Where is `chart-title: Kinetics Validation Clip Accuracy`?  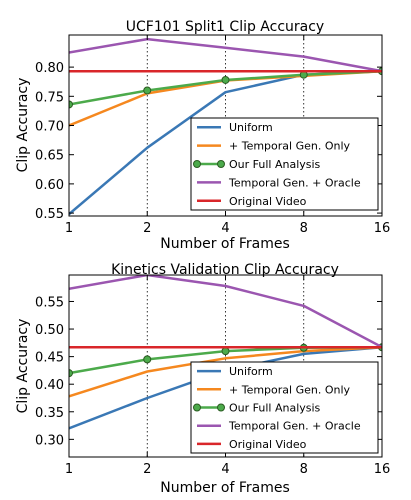
chart-title: Kinetics Validation Clip Accuracy is located at coordinates (225, 270).